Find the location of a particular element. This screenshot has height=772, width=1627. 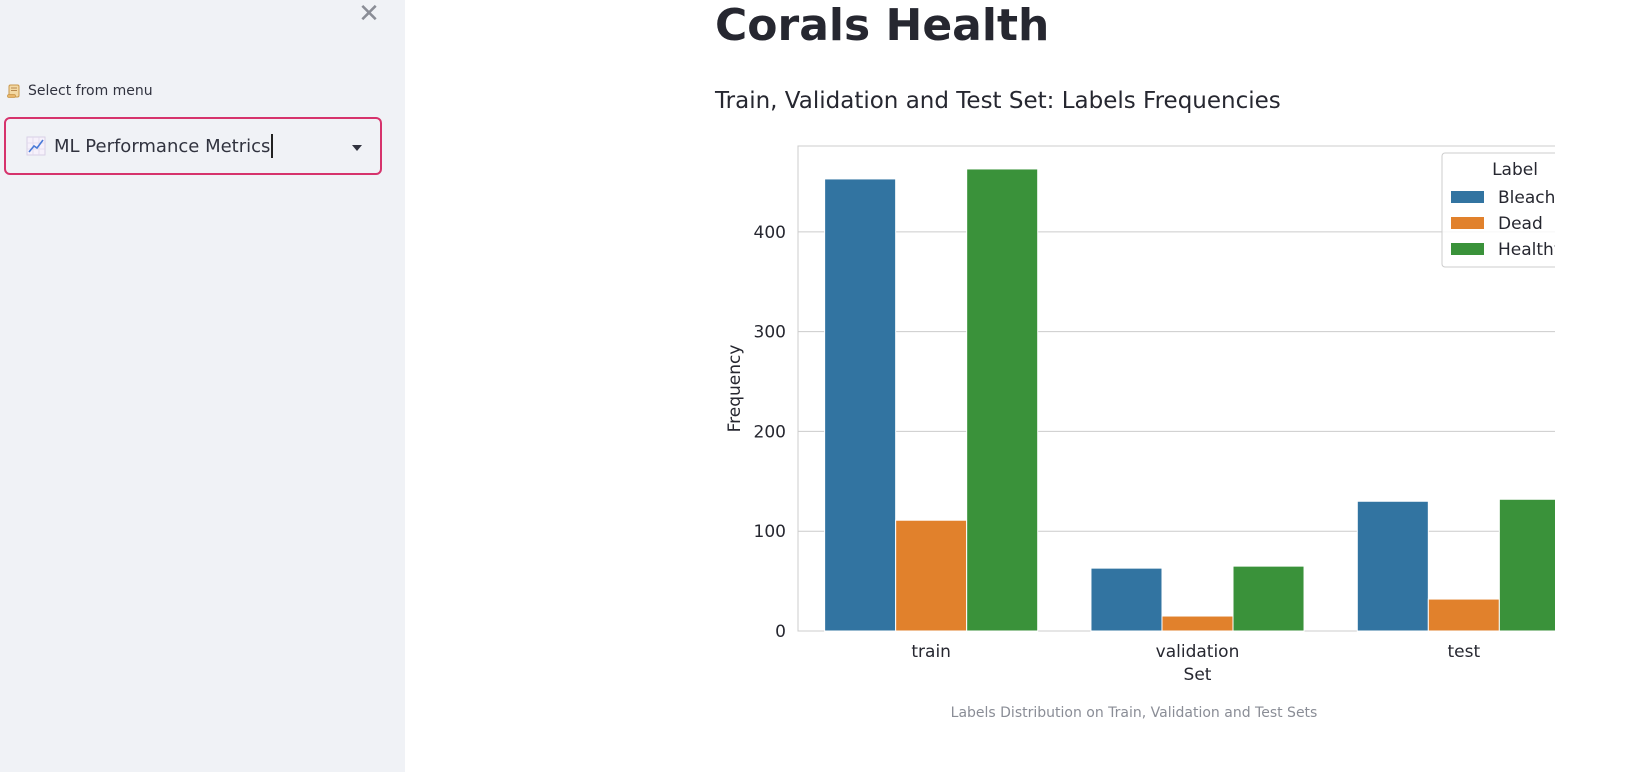

text-caret is located at coordinates (272, 146).